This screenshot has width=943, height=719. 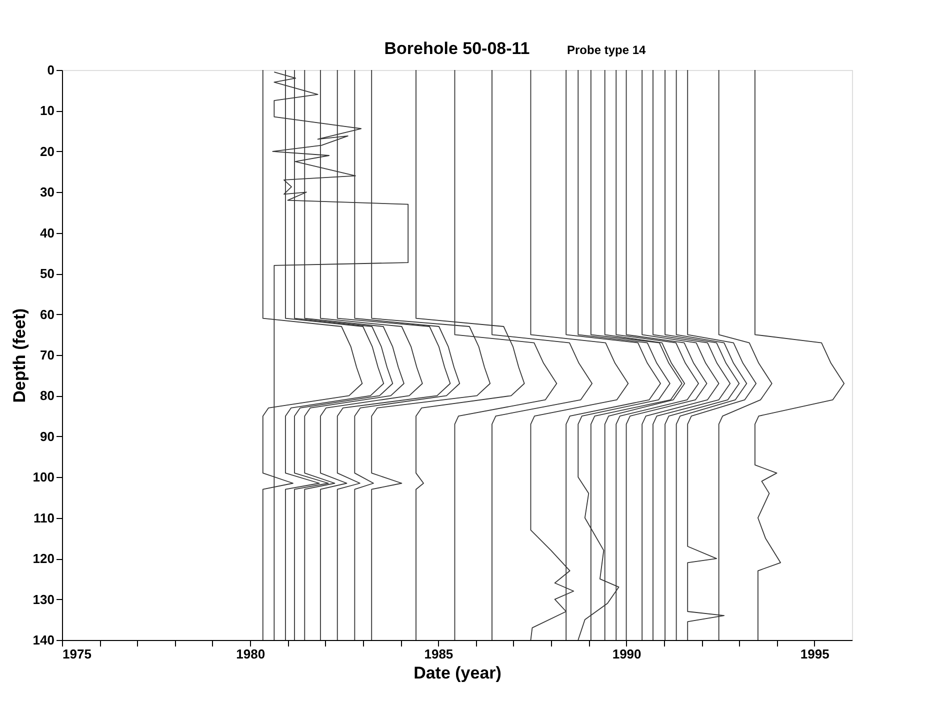 I want to click on y-tick-label: 20, so click(x=47, y=151).